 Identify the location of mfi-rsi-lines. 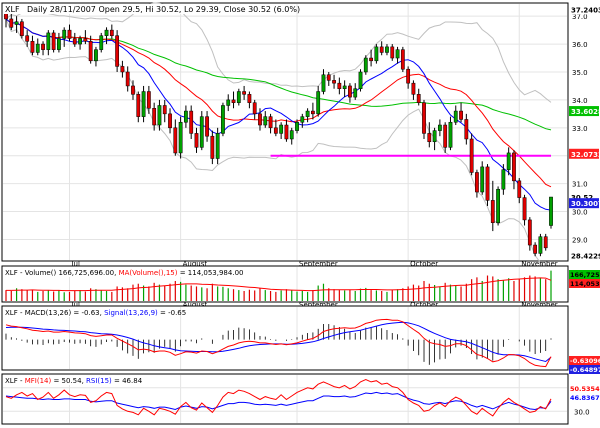
(278, 397).